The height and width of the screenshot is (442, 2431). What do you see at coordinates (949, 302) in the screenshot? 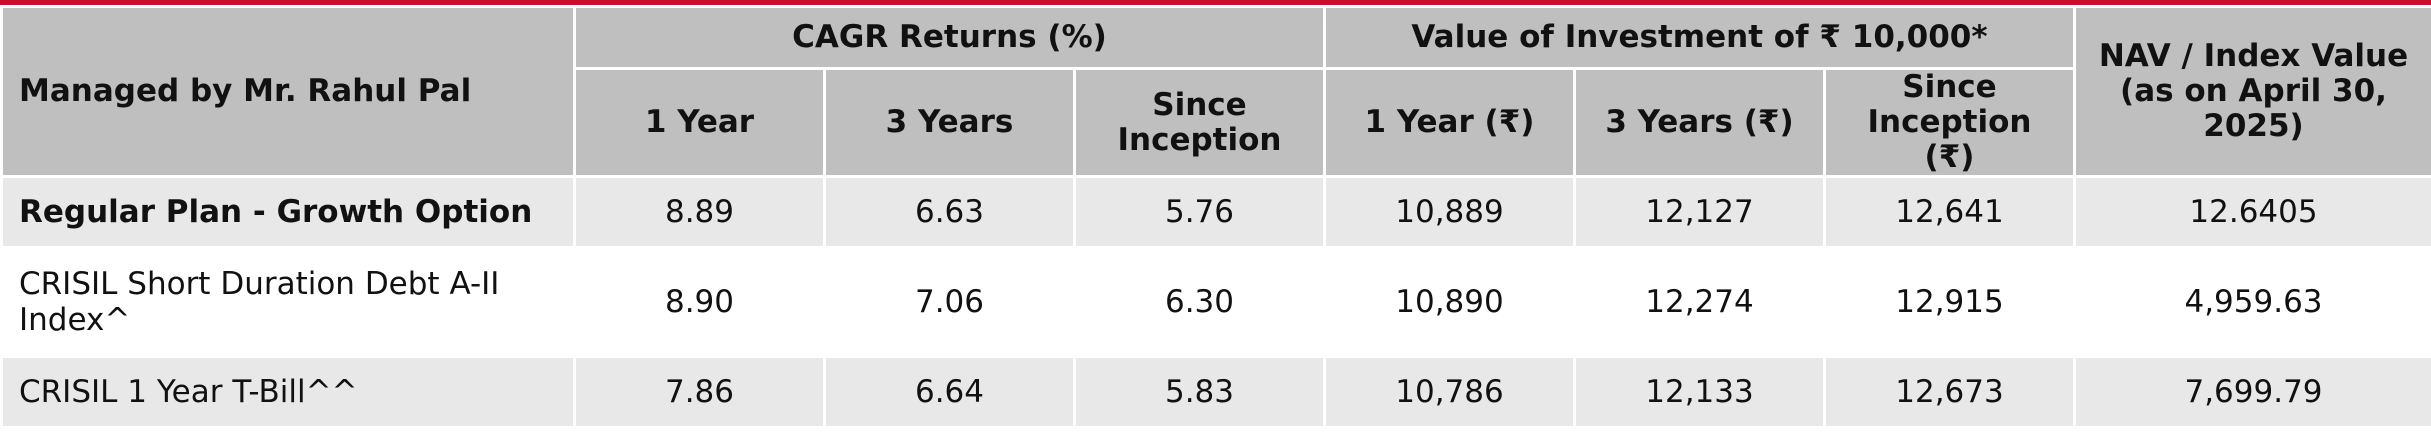
I see `cagr-3-years-cell: 7.06` at bounding box center [949, 302].